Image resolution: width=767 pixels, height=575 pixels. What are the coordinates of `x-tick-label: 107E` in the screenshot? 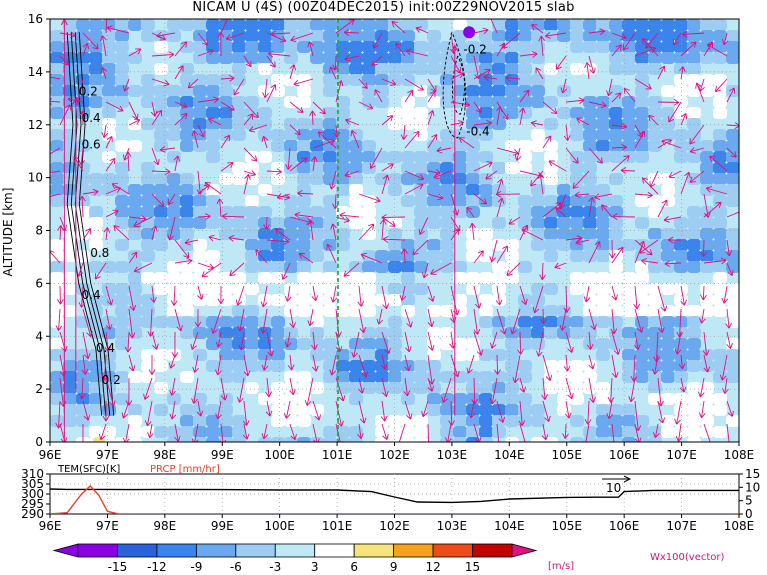 It's located at (681, 455).